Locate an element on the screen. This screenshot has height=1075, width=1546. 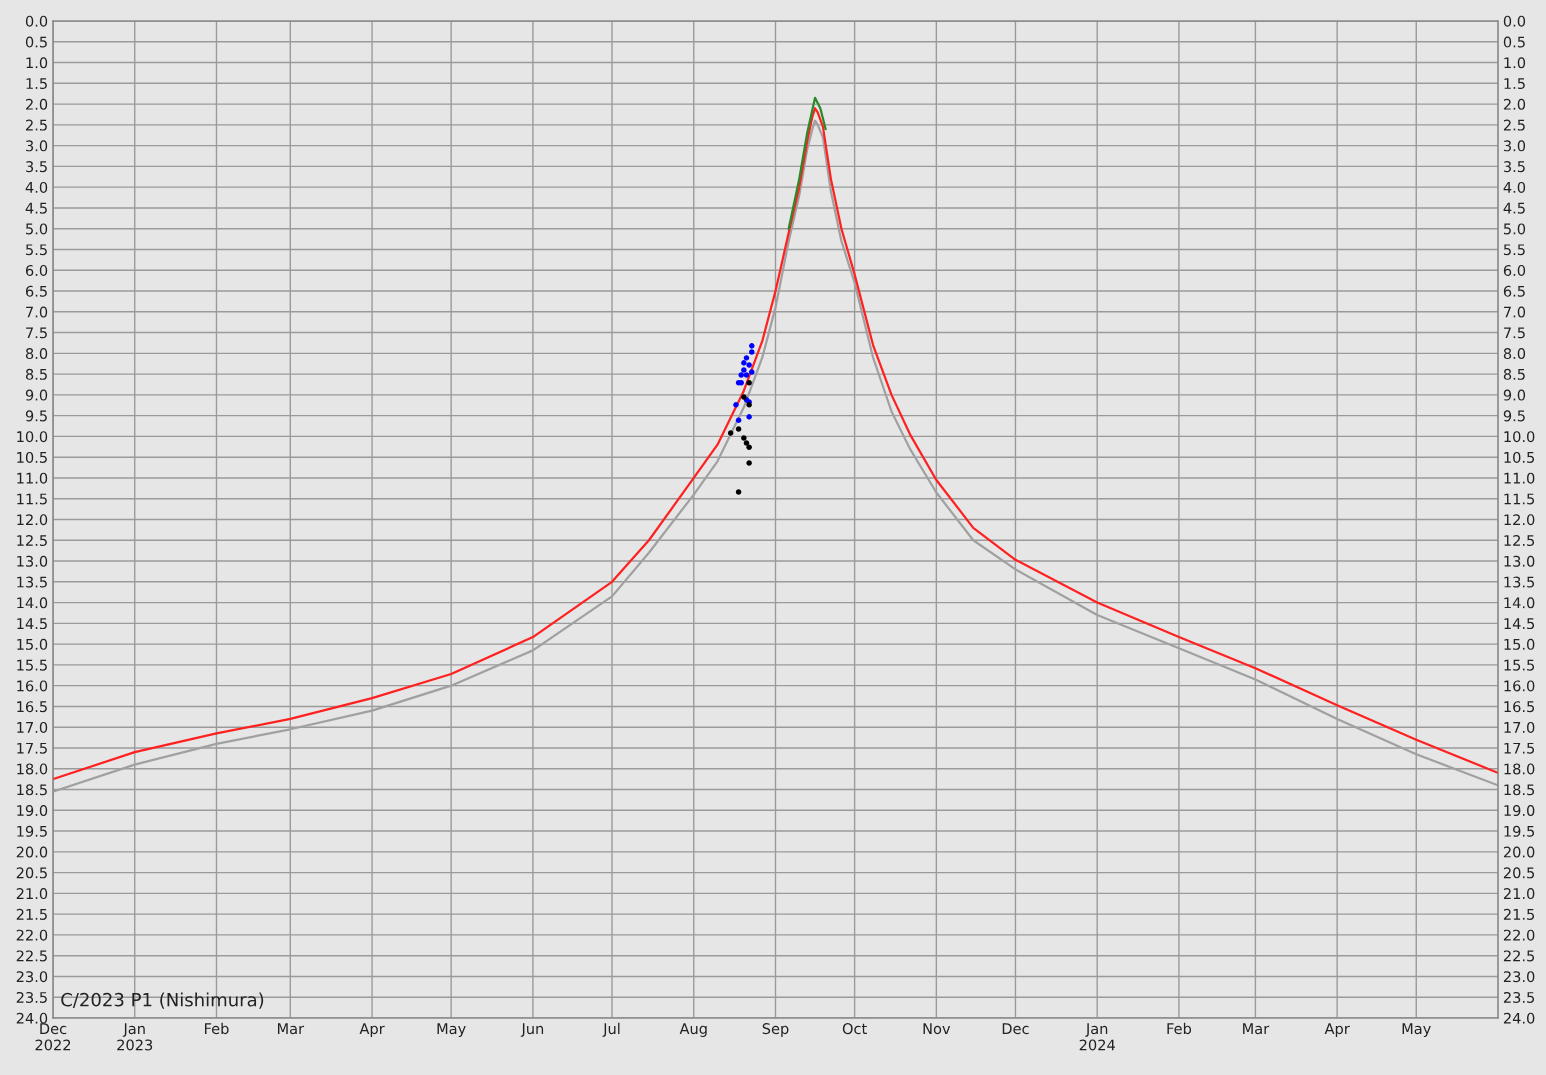
y-tick-label: 2.0 is located at coordinates (37, 104).